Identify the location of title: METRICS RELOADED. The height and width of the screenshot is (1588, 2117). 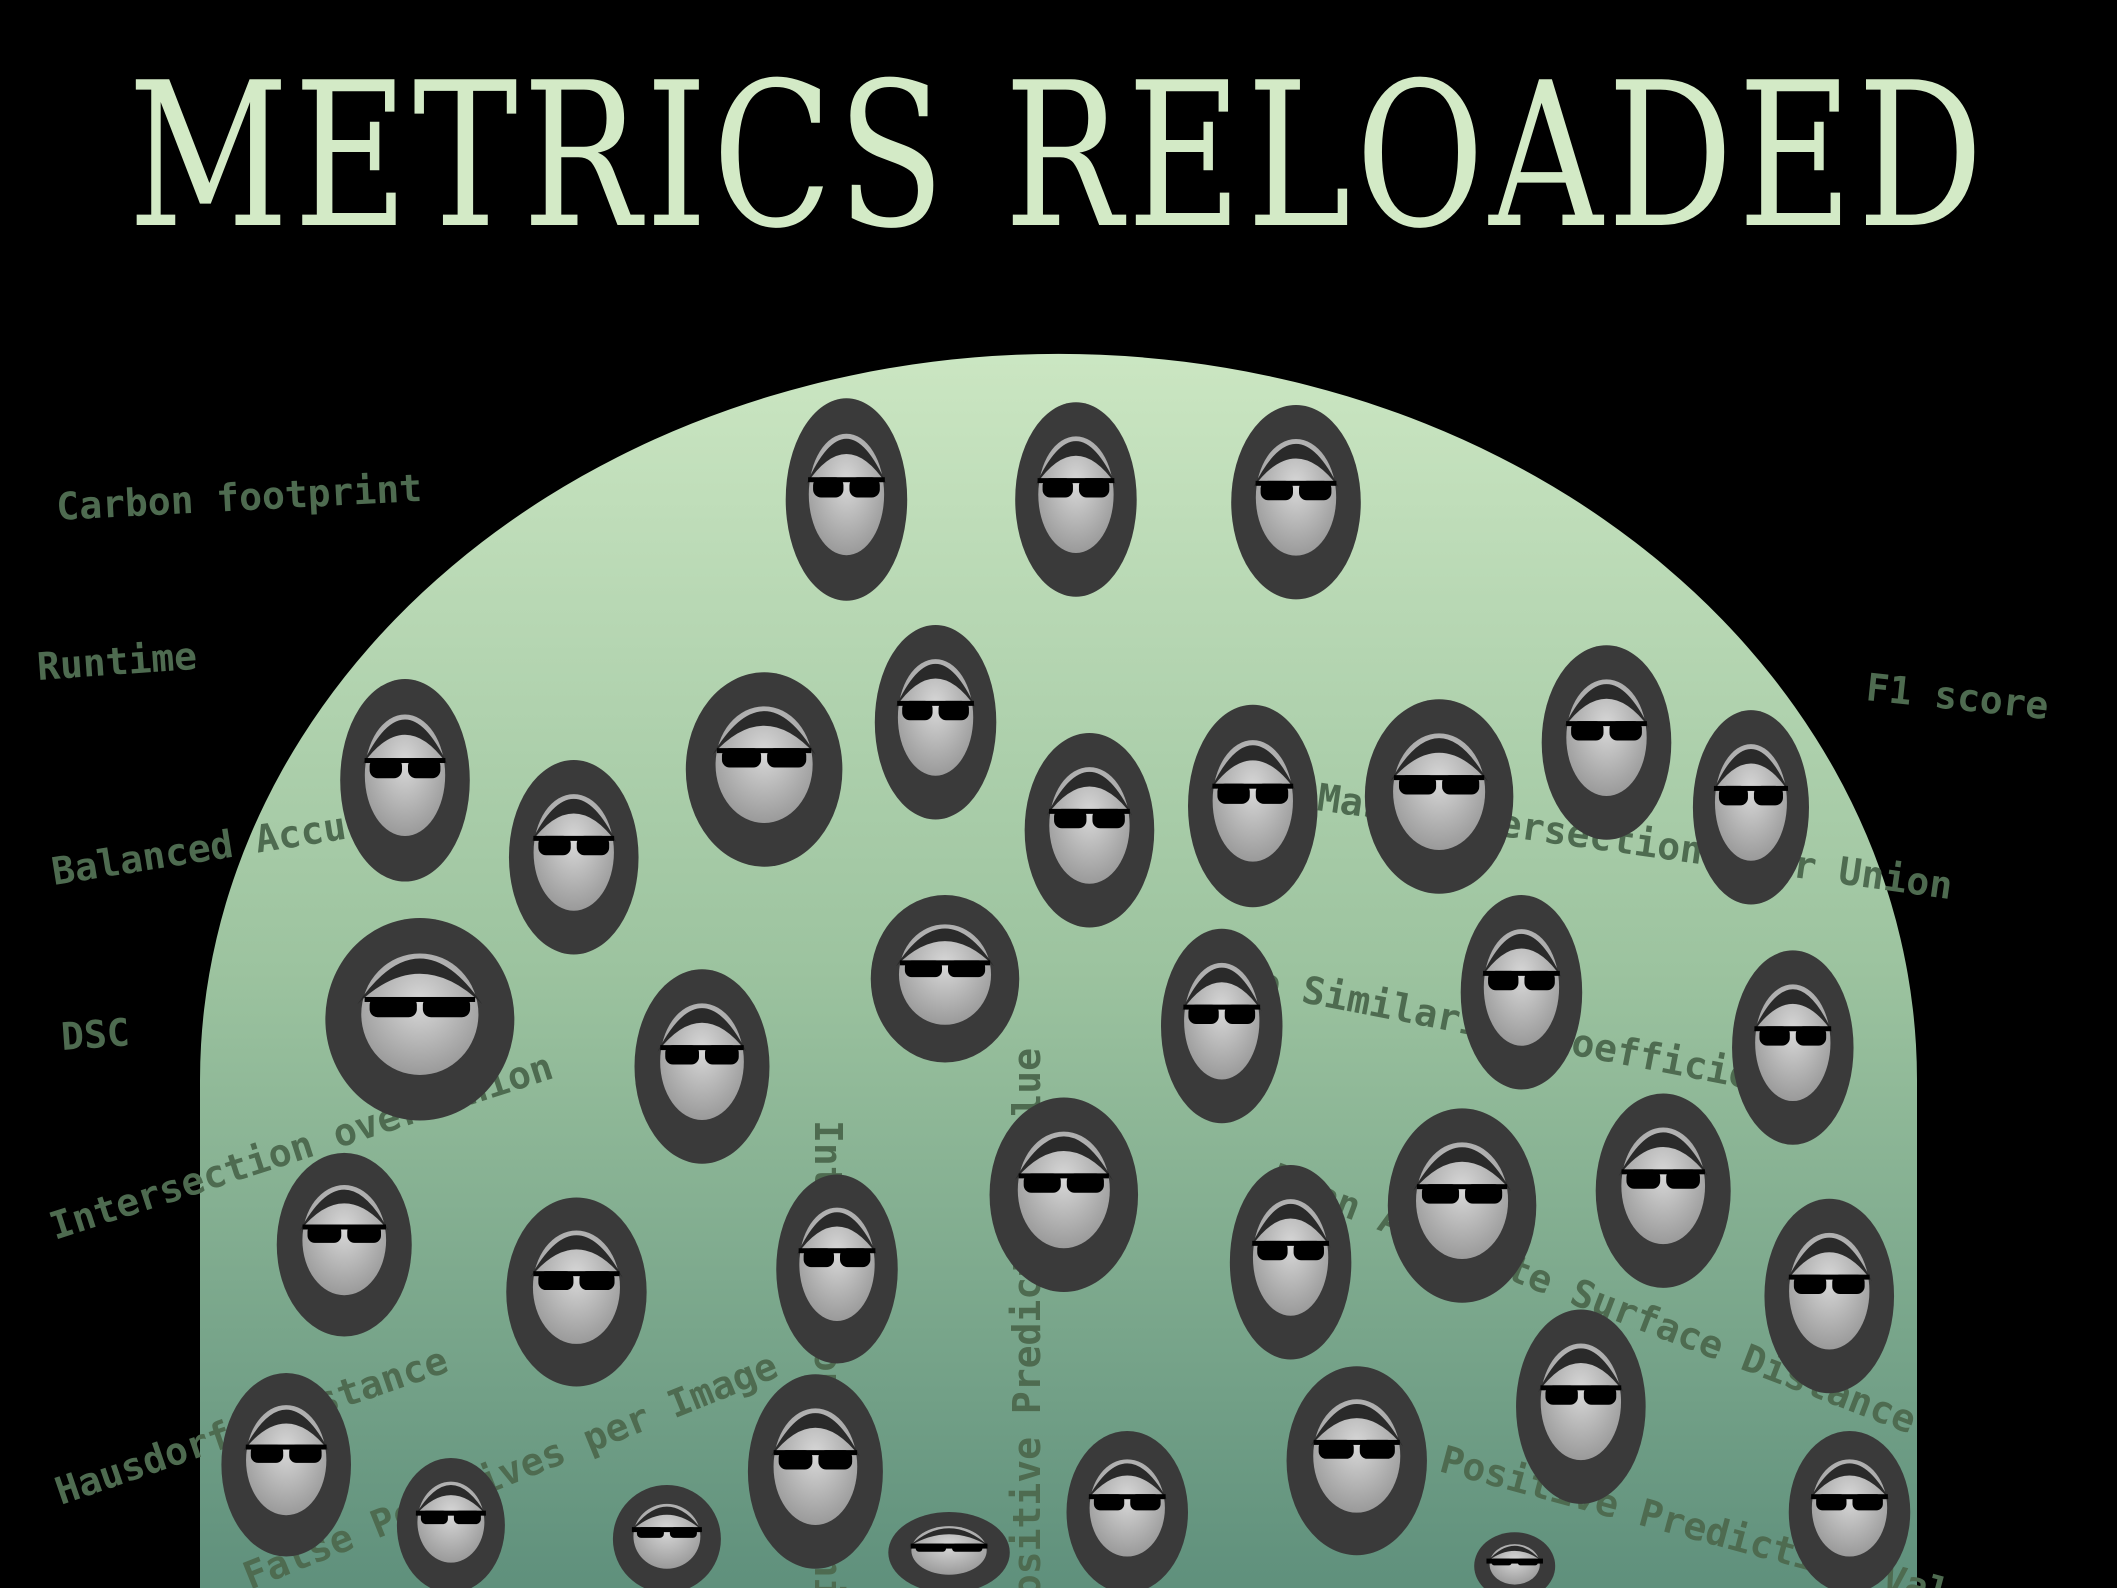
(1058, 156).